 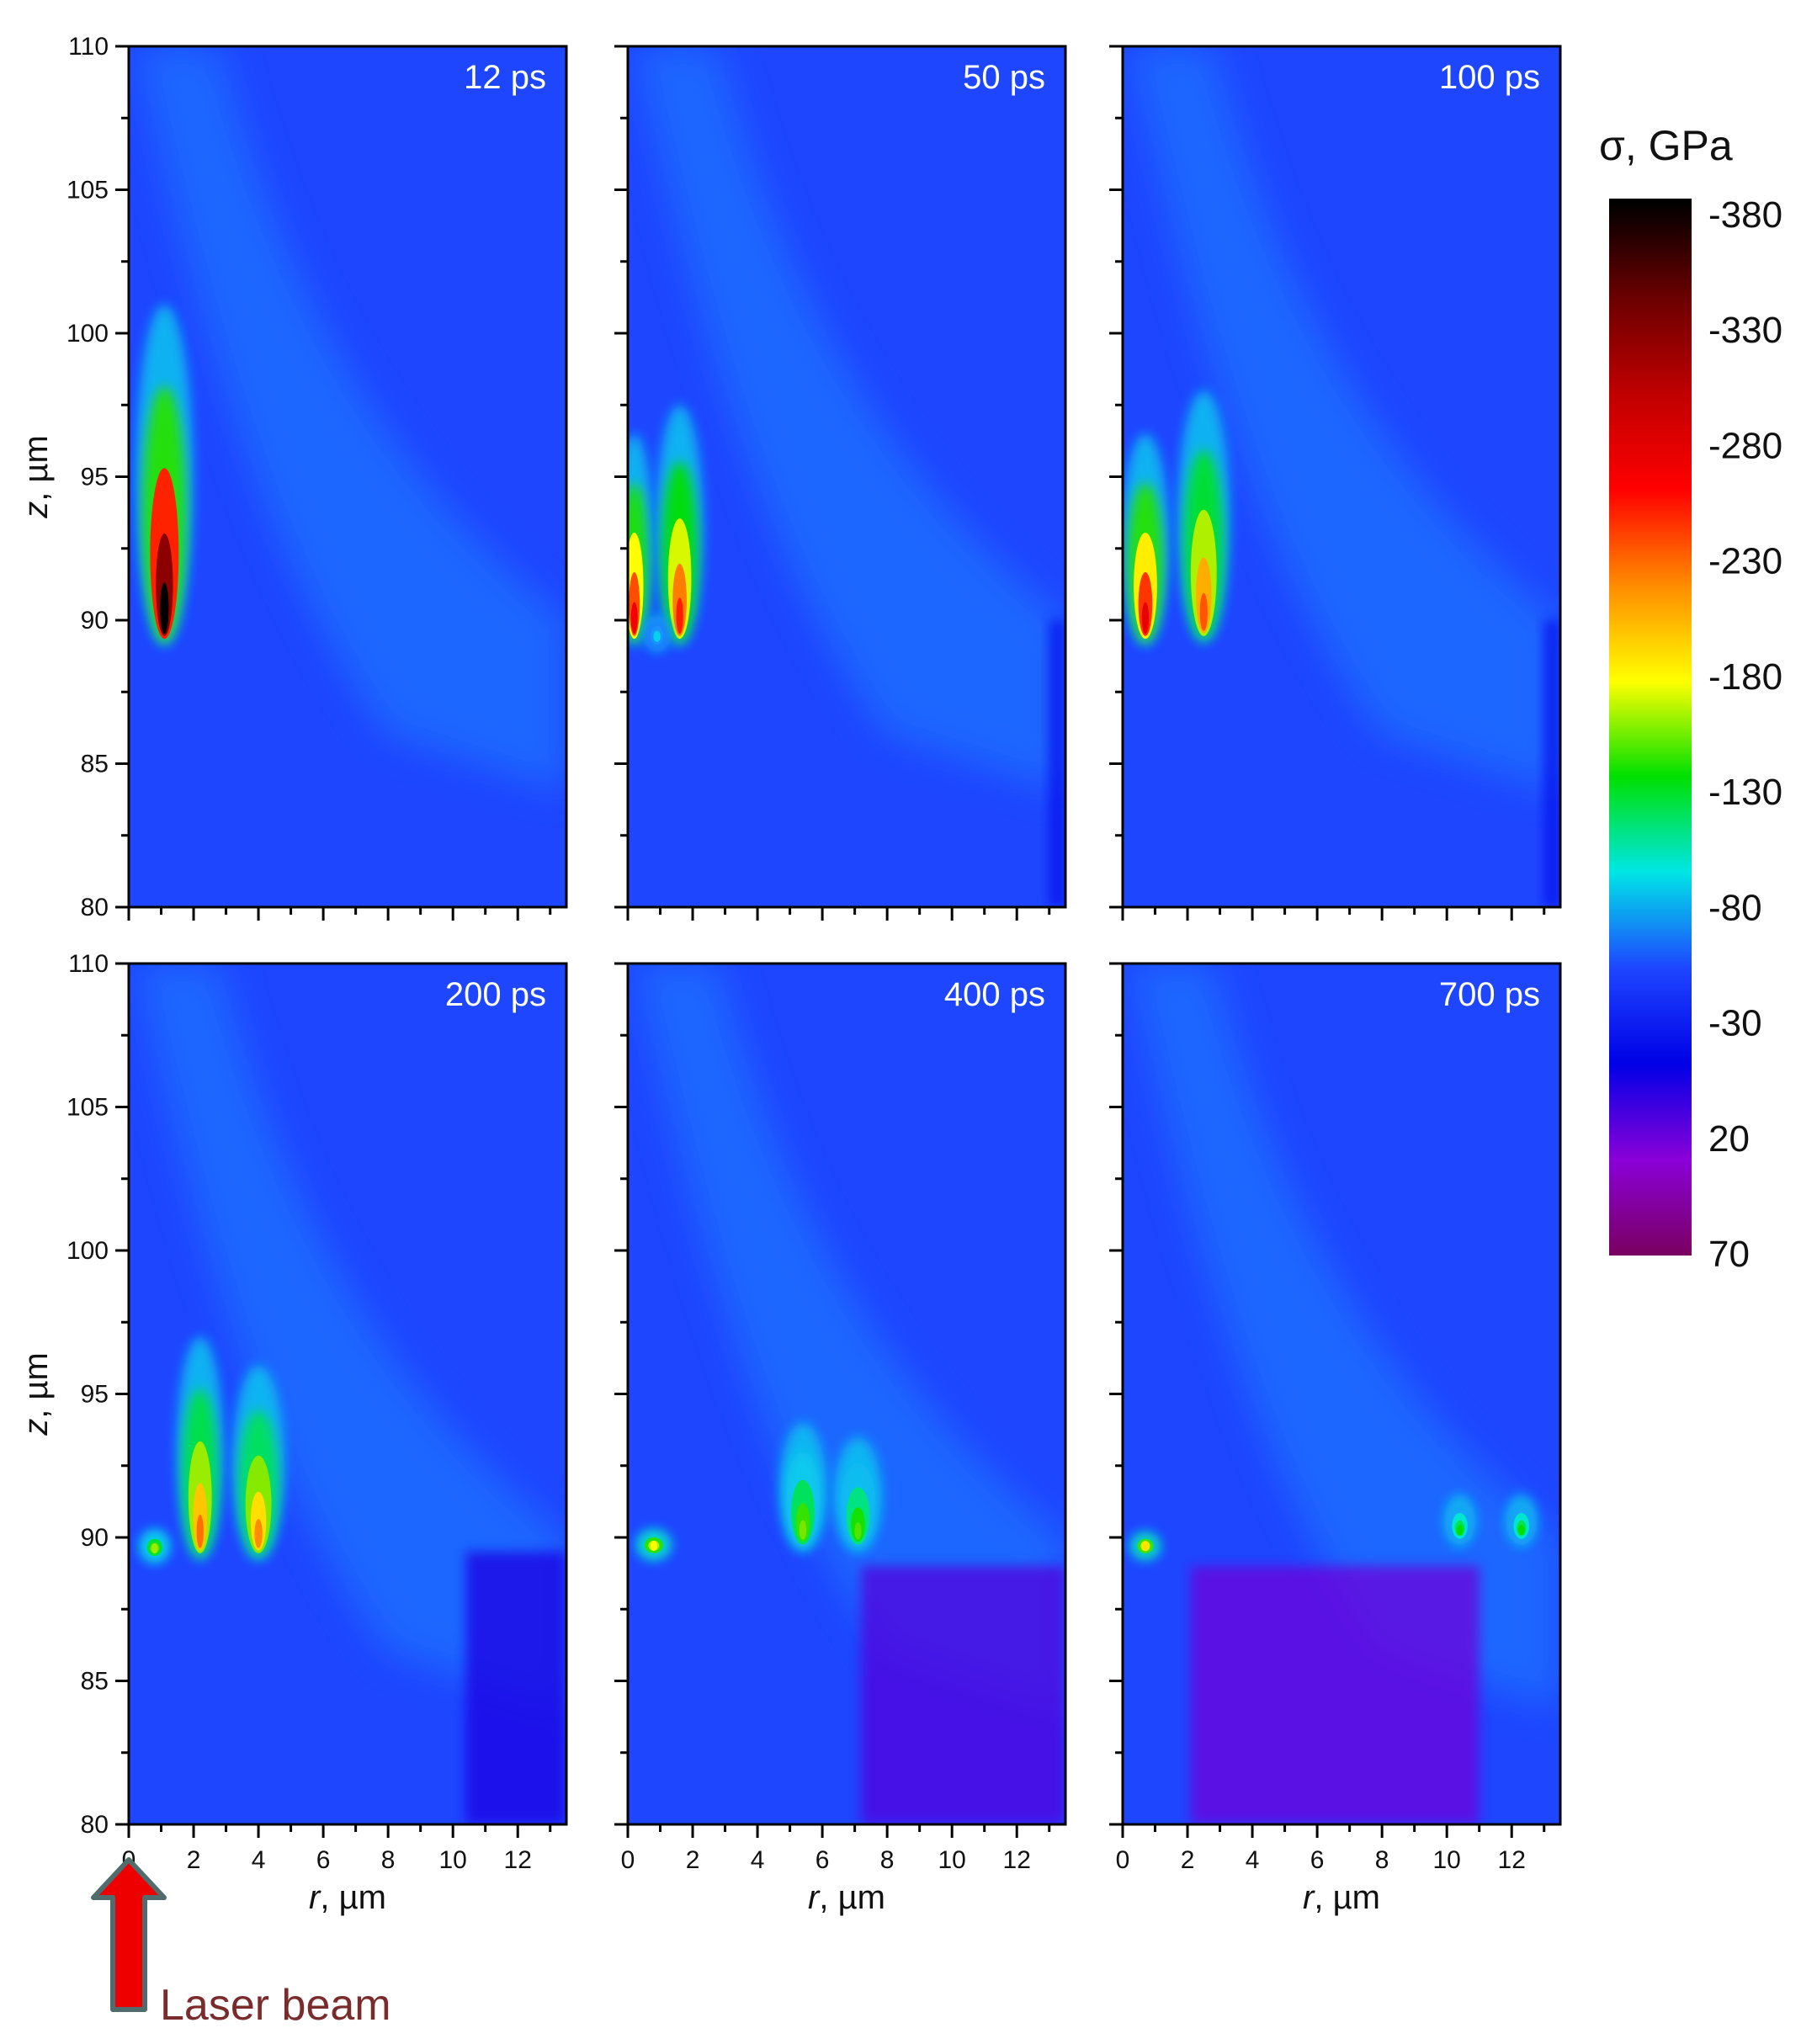 I want to click on laser-arrow-icon, so click(x=129, y=1934).